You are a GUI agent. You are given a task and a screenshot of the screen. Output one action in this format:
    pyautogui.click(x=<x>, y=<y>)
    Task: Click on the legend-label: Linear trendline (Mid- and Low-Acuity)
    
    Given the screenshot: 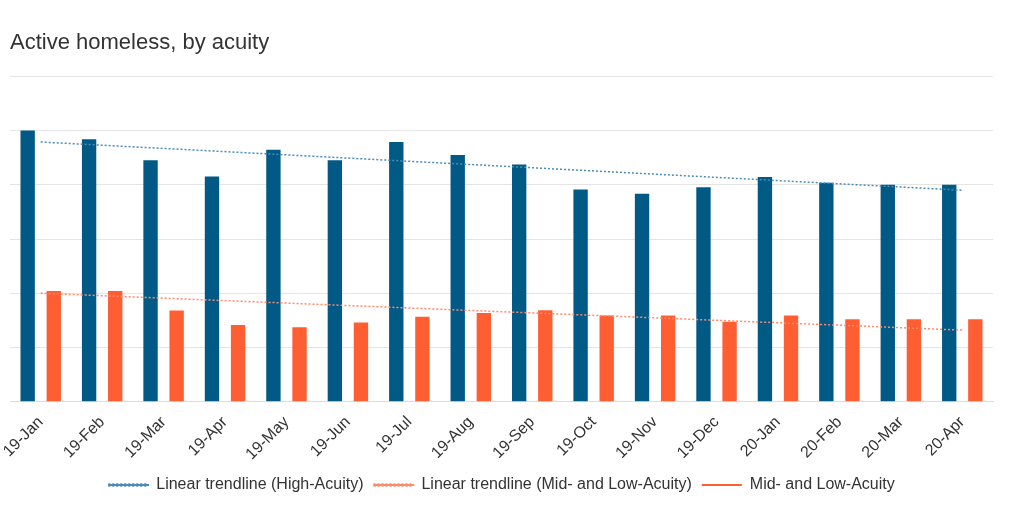 What is the action you would take?
    pyautogui.click(x=556, y=484)
    